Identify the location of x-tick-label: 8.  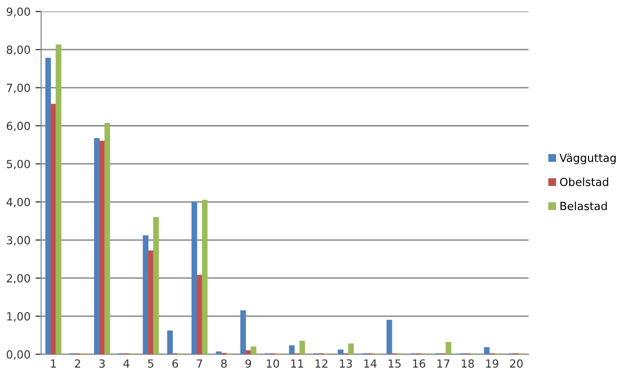
(224, 363).